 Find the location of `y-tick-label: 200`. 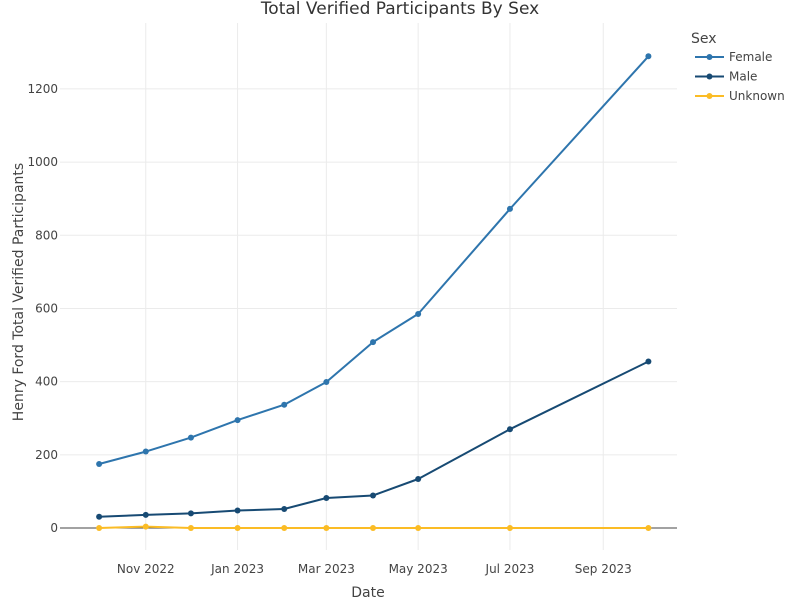

y-tick-label: 200 is located at coordinates (46, 455).